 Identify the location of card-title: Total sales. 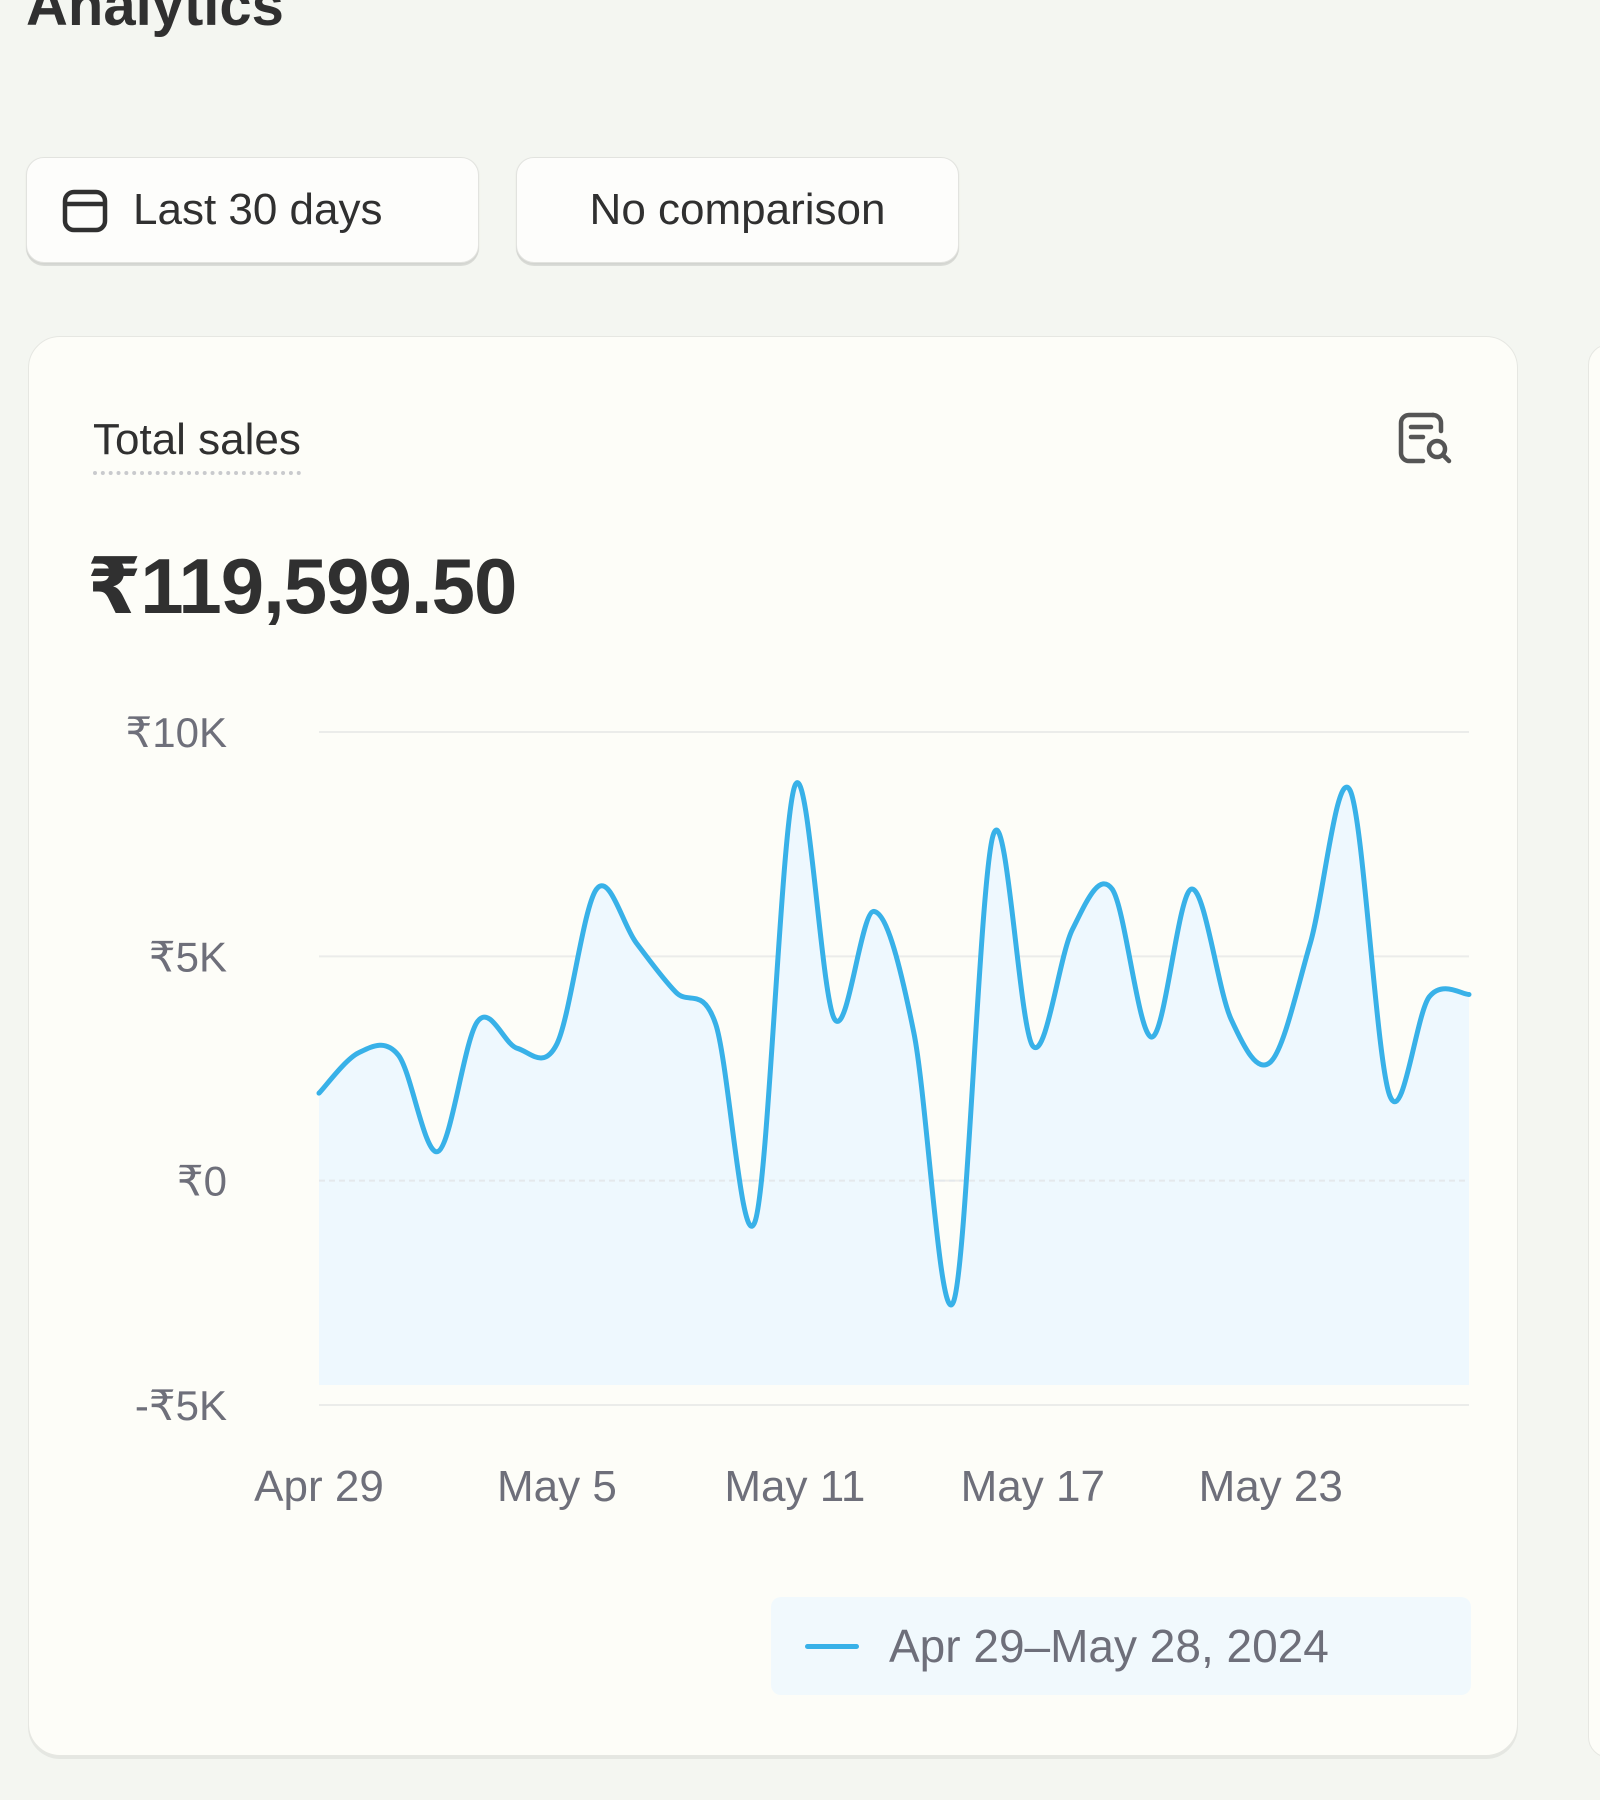
(197, 445).